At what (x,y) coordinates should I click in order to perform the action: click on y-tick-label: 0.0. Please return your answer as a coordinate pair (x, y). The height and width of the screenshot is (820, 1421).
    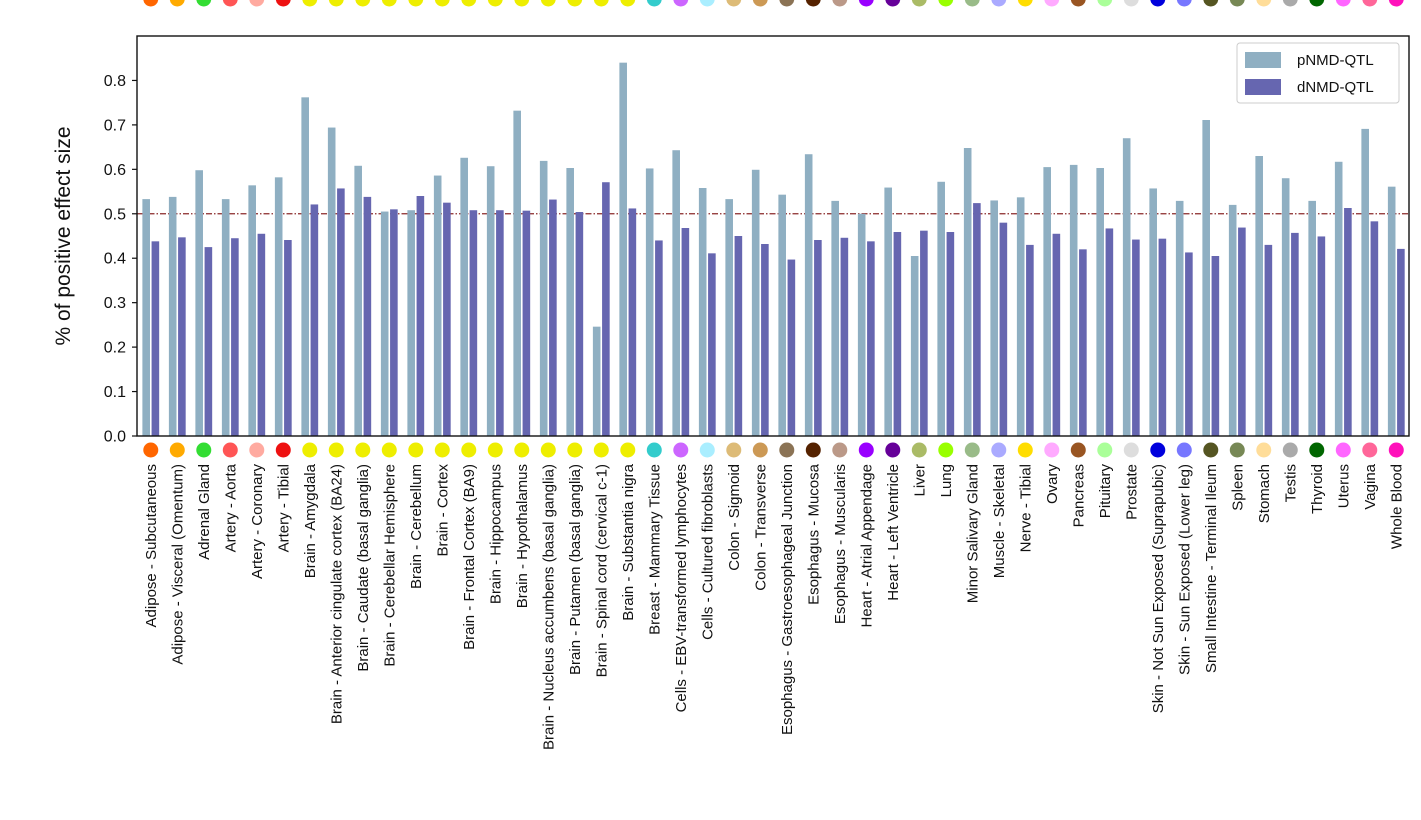
    Looking at the image, I should click on (115, 437).